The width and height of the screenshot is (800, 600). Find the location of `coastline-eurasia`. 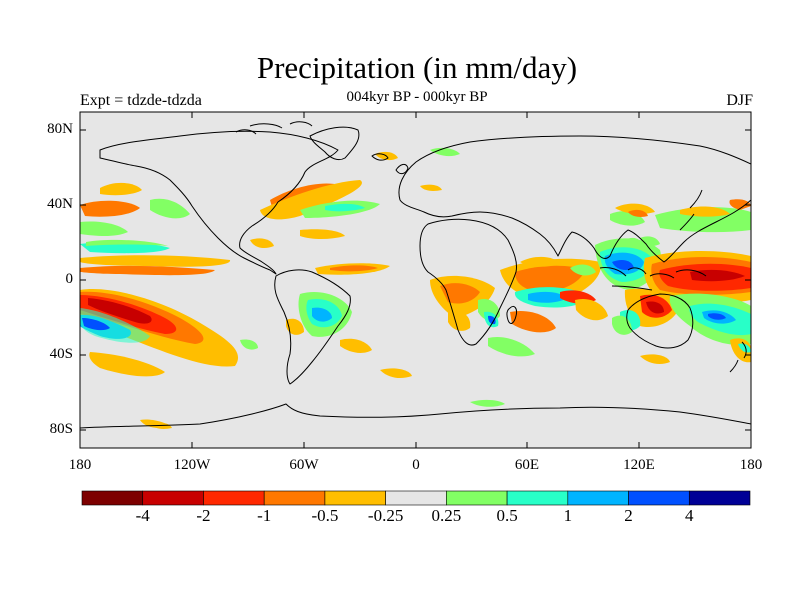

coastline-eurasia is located at coordinates (574, 199).